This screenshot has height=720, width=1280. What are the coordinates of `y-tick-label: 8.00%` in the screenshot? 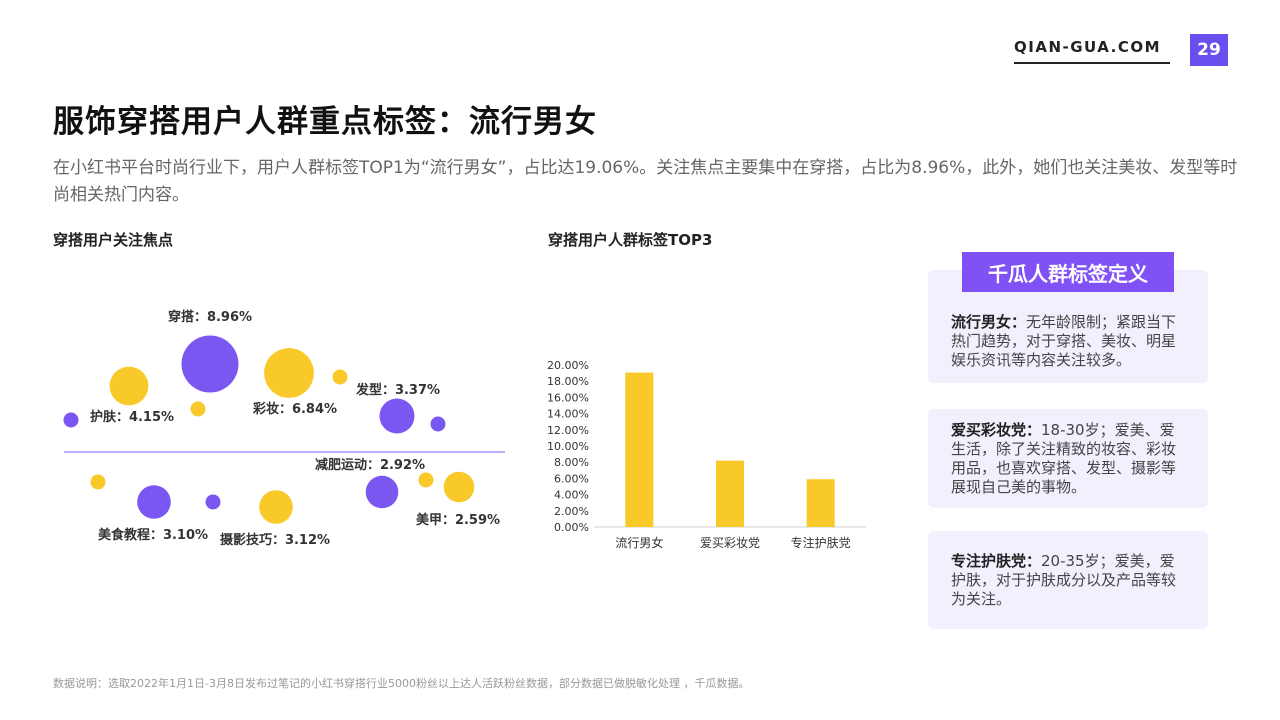 It's located at (571, 462).